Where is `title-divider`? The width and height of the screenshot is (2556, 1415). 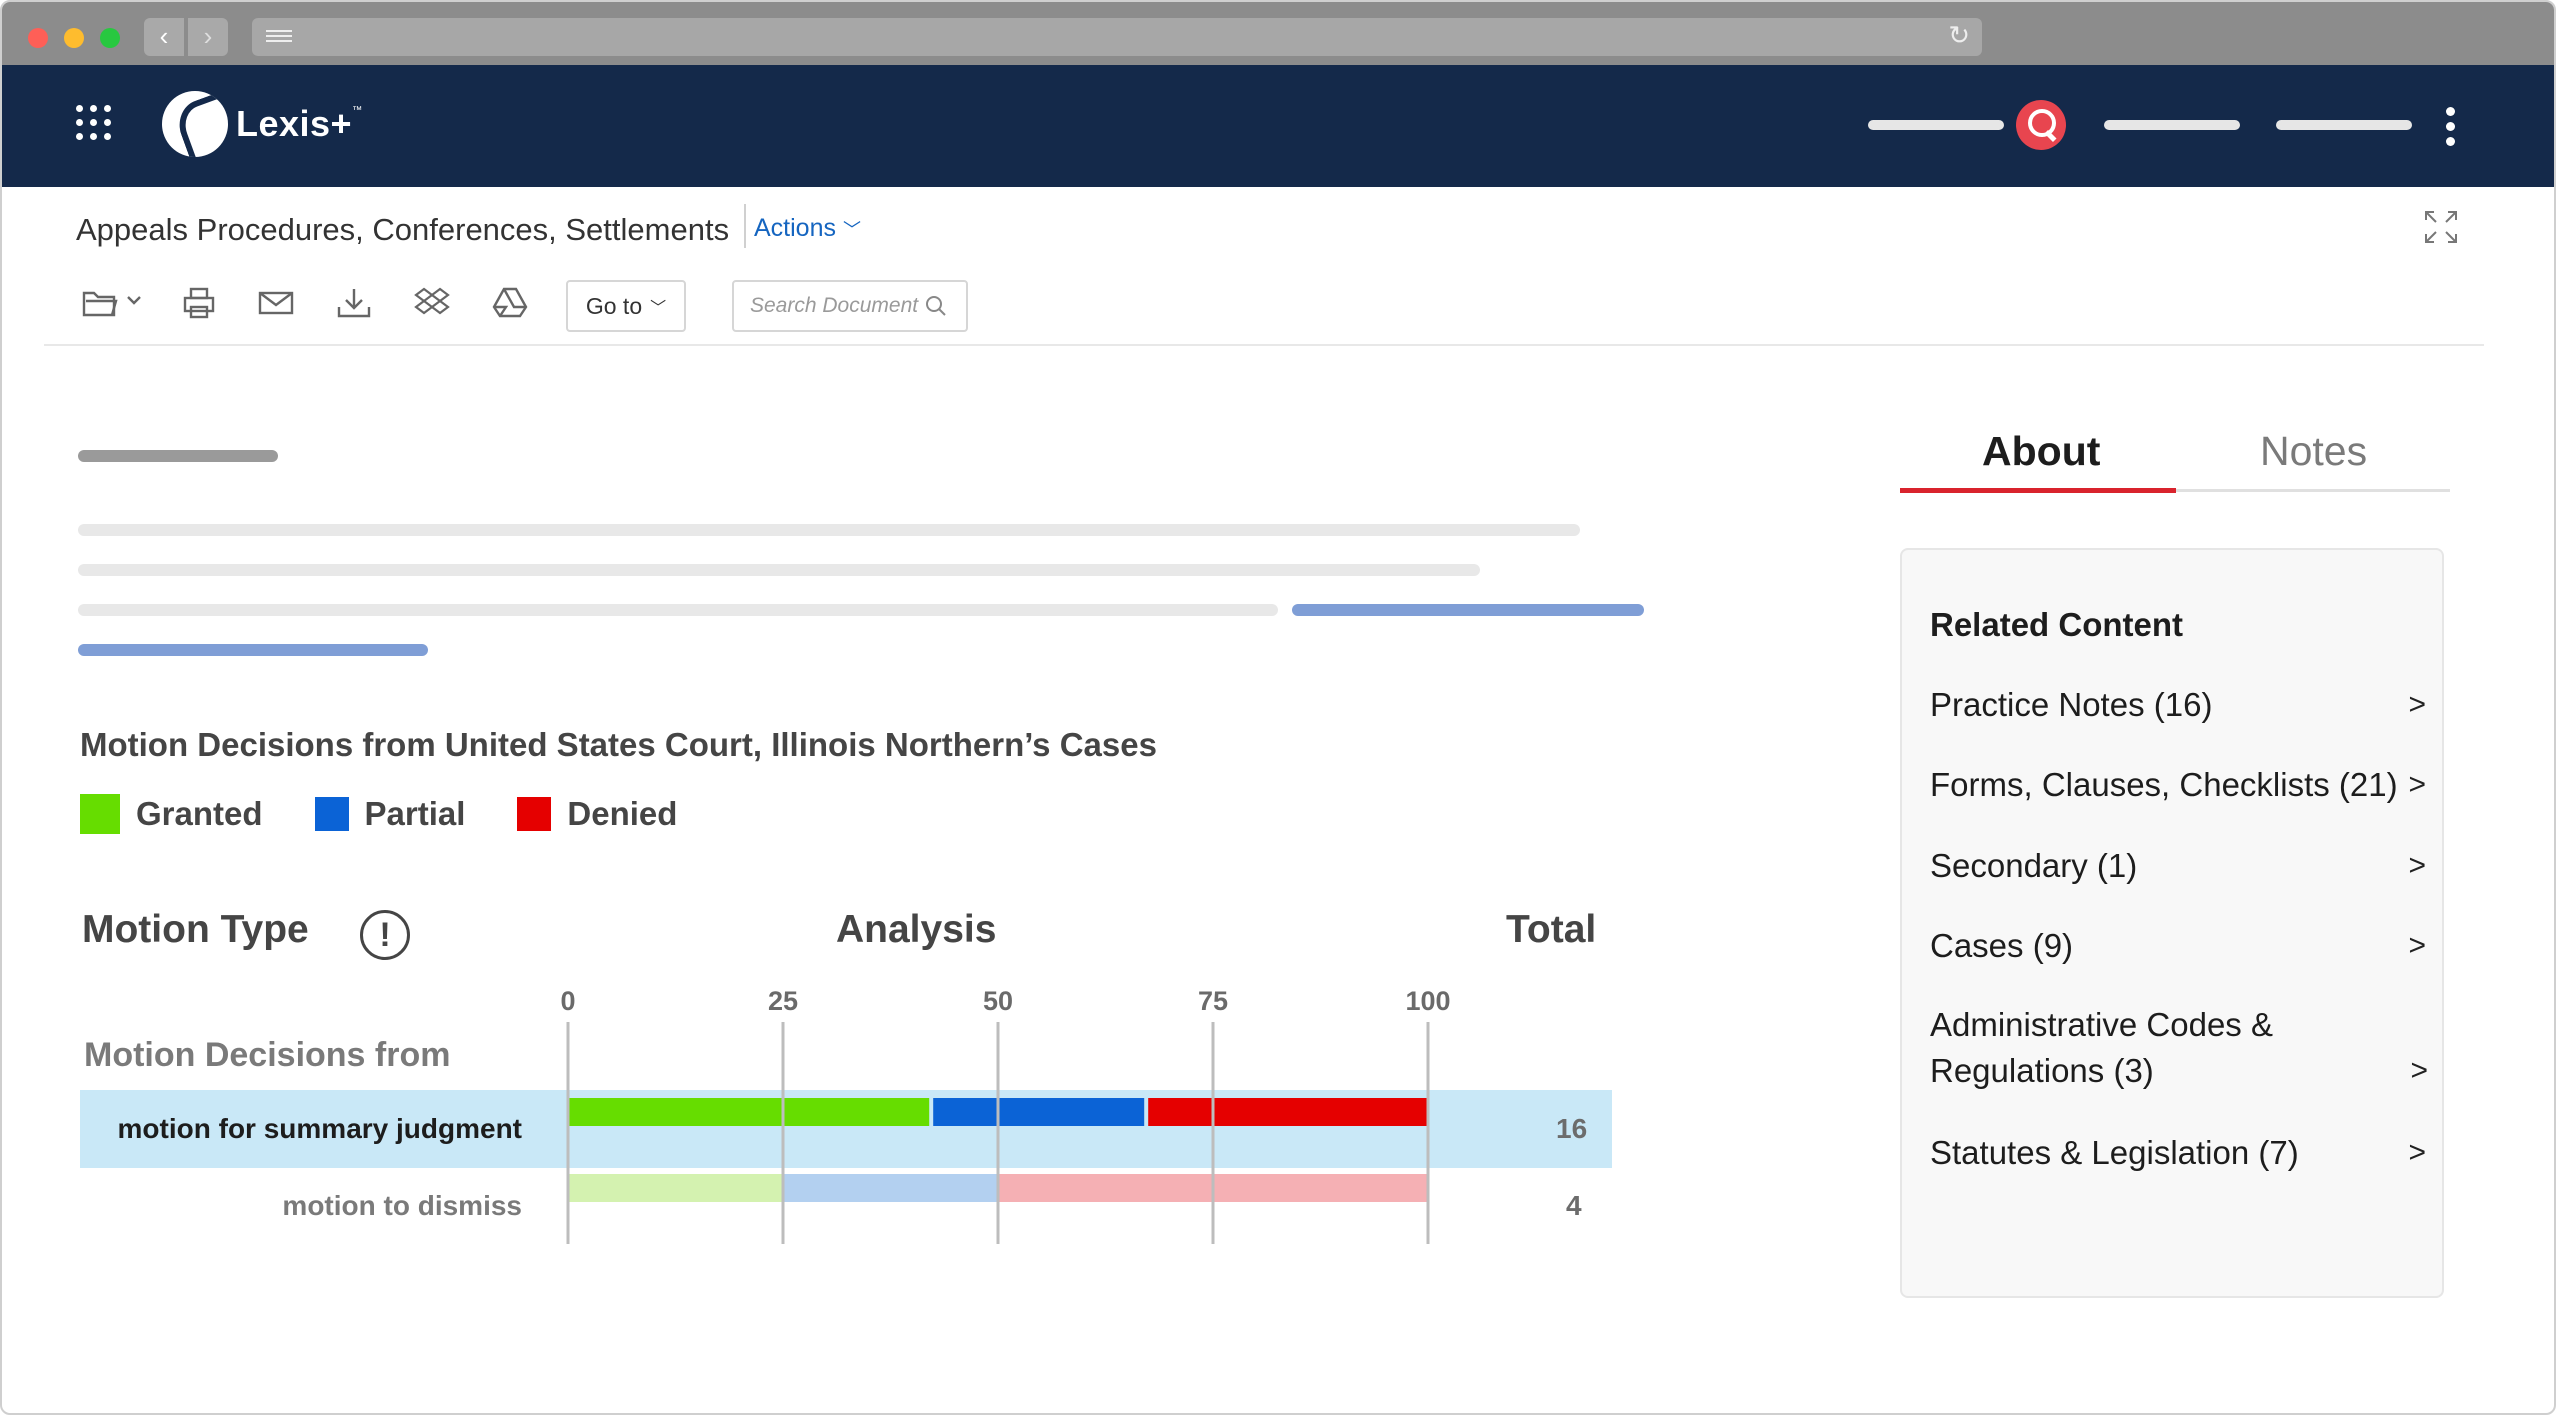
title-divider is located at coordinates (745, 226).